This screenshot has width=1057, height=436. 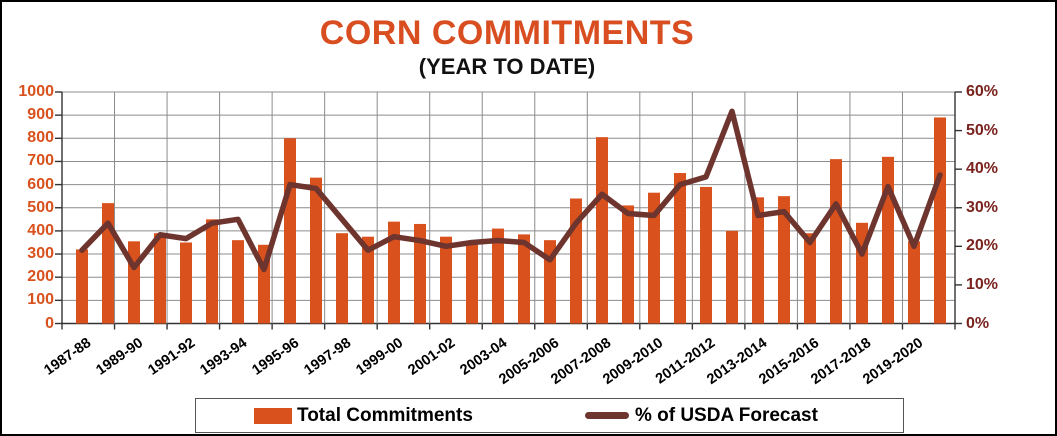 I want to click on chart-subtitle: (YEAR TO DATE), so click(x=507, y=66).